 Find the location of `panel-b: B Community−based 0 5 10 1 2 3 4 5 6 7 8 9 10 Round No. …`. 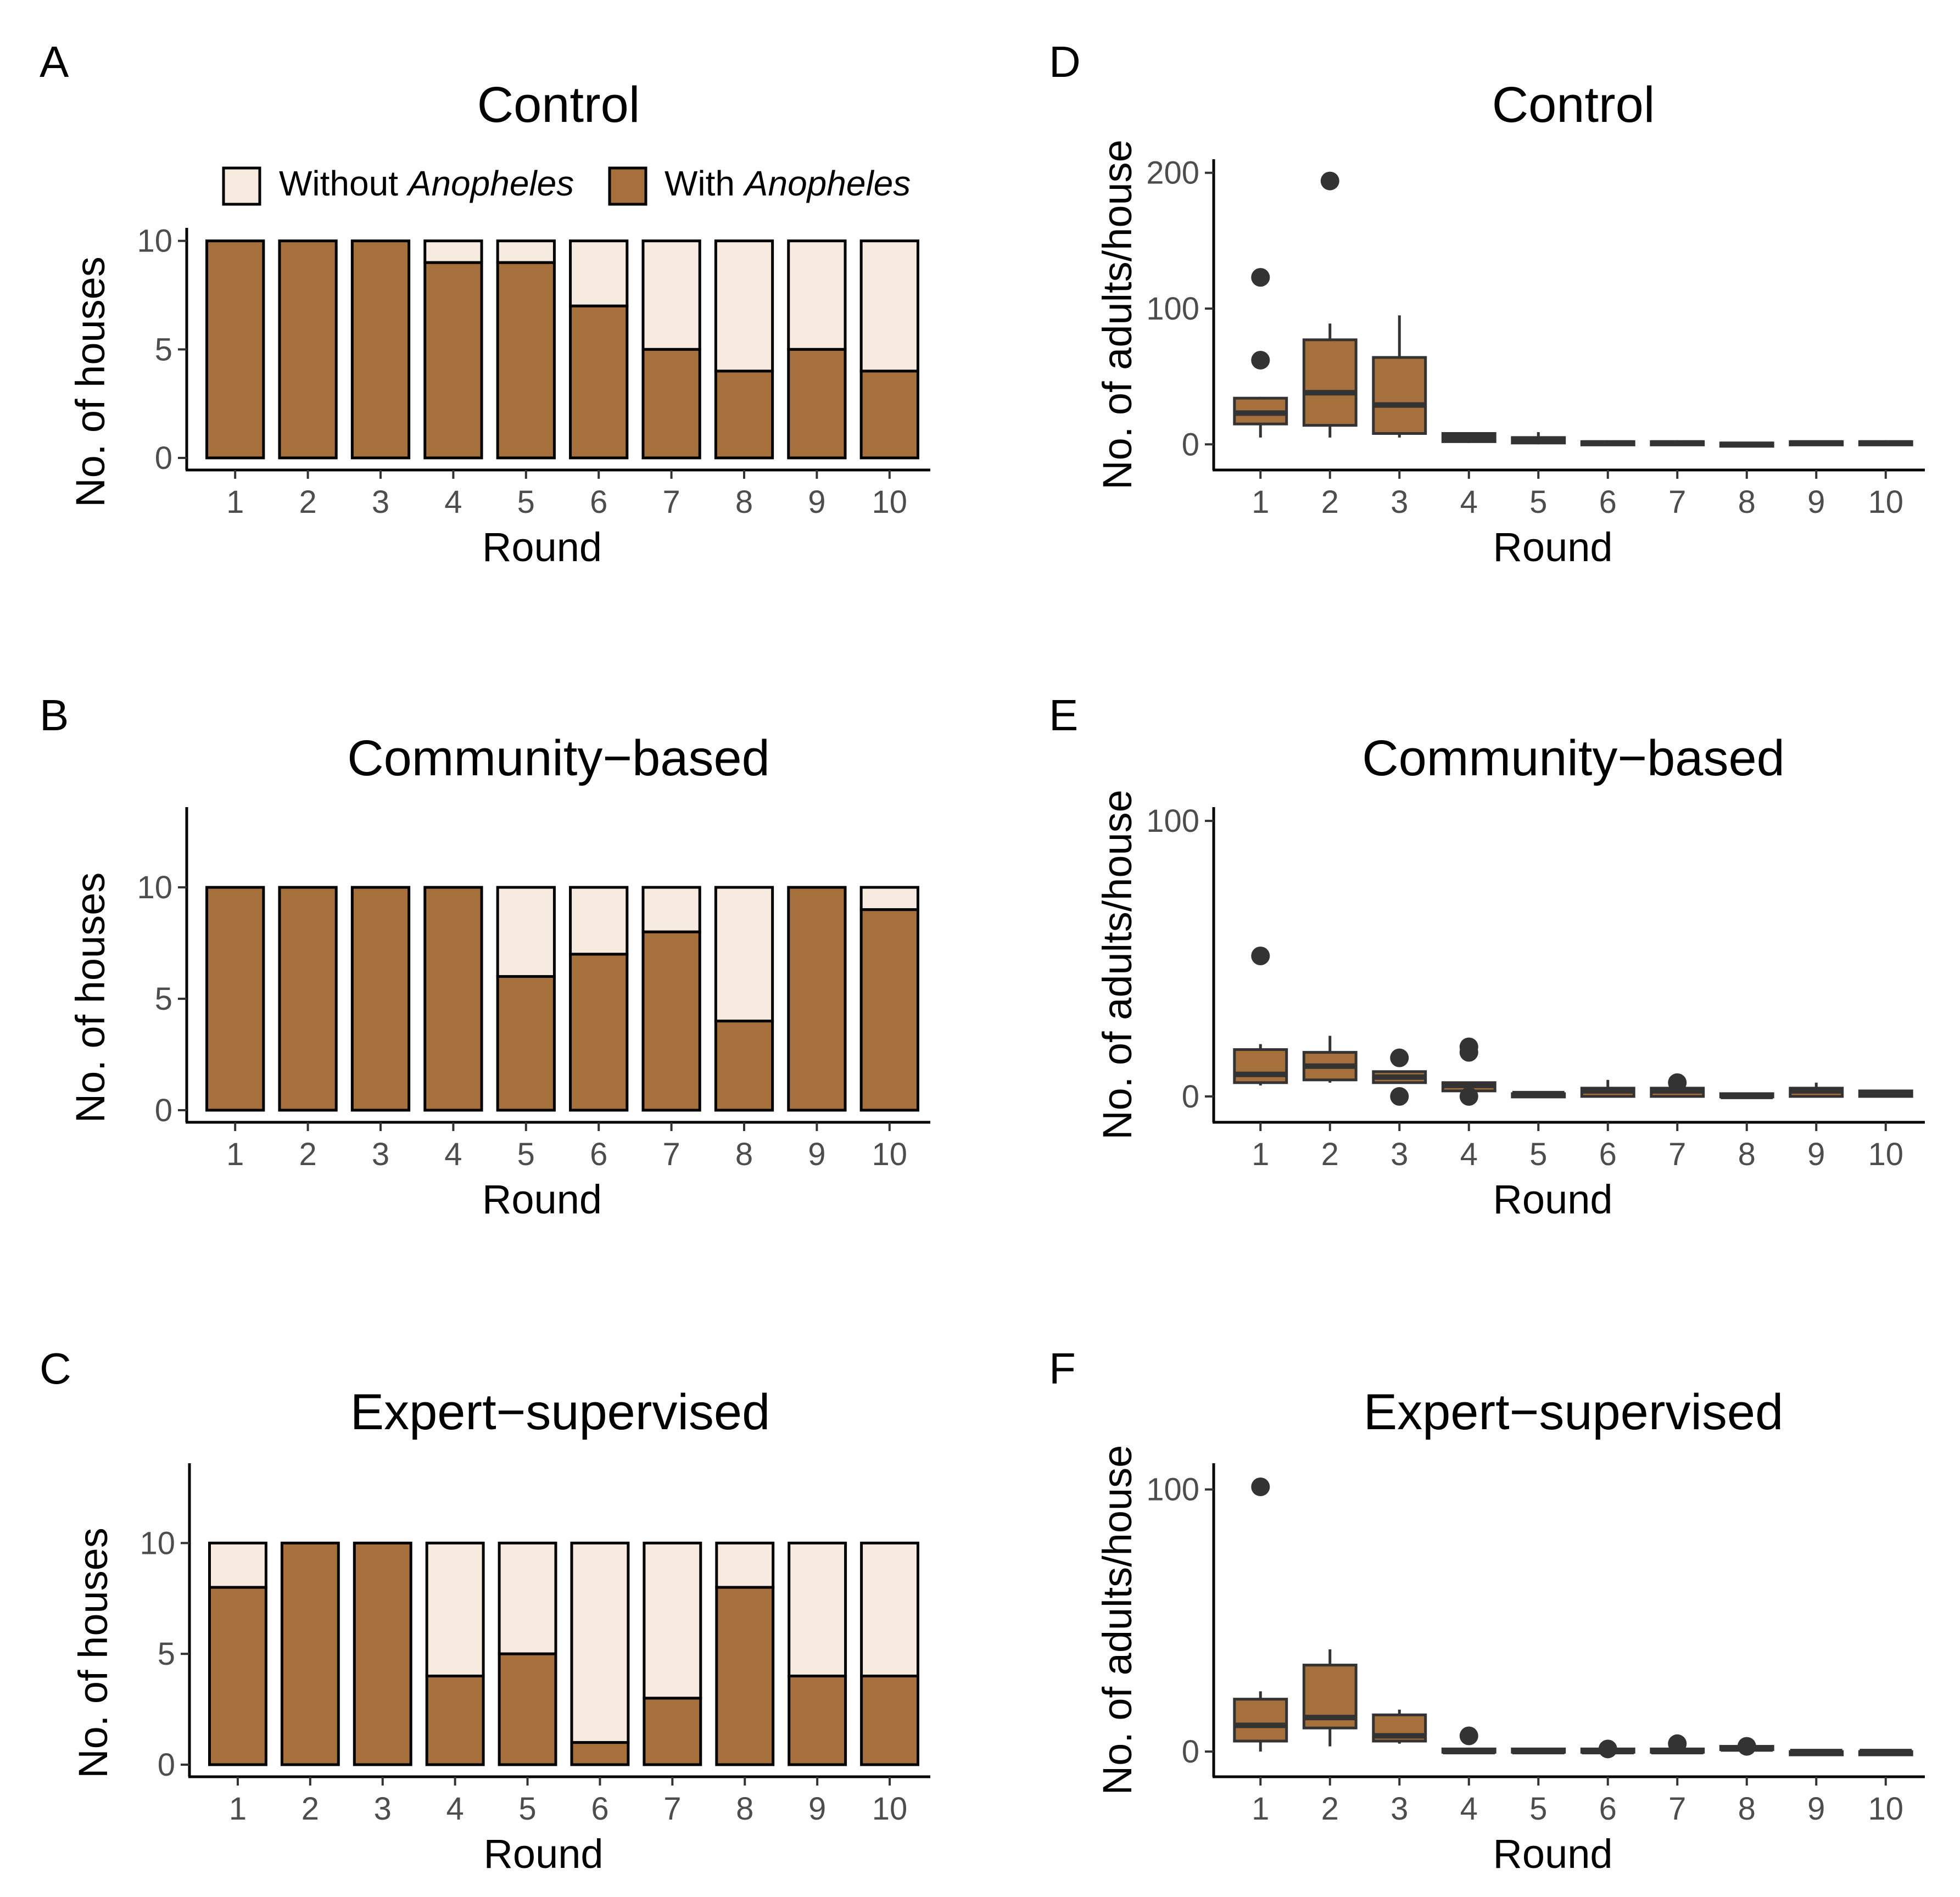

panel-b: B Community−based 0 5 10 1 2 3 4 5 6 7 8 9 10 Round No. … is located at coordinates (485, 957).